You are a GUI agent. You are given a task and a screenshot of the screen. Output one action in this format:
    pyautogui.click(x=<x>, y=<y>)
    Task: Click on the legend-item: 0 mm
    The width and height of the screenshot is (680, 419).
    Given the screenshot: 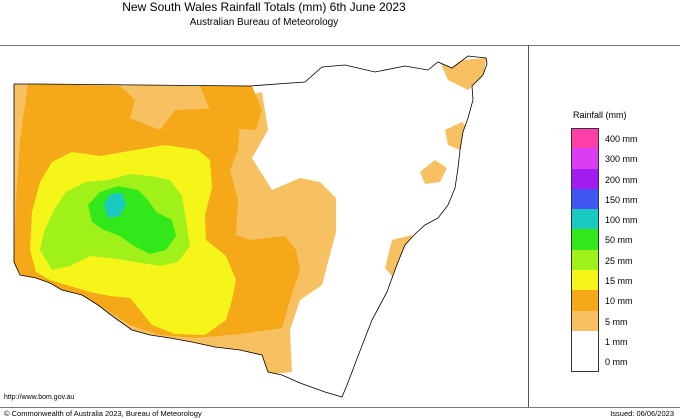 What is the action you would take?
    pyautogui.click(x=610, y=361)
    